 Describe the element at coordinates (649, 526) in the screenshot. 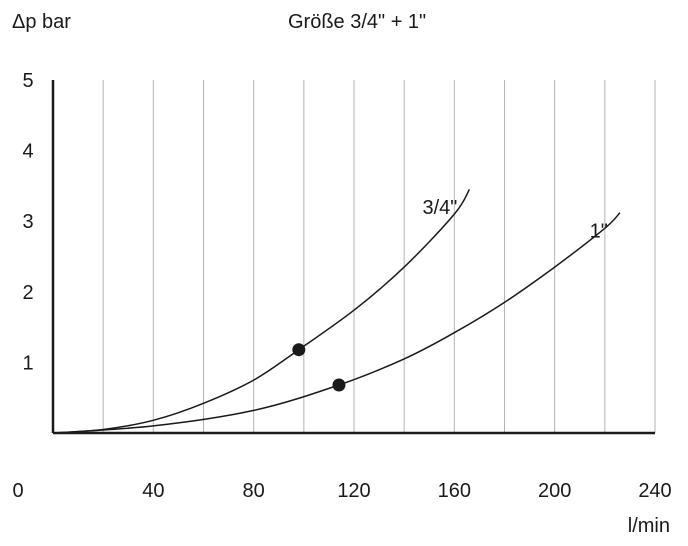

I see `x-axis-label: l/min` at that location.